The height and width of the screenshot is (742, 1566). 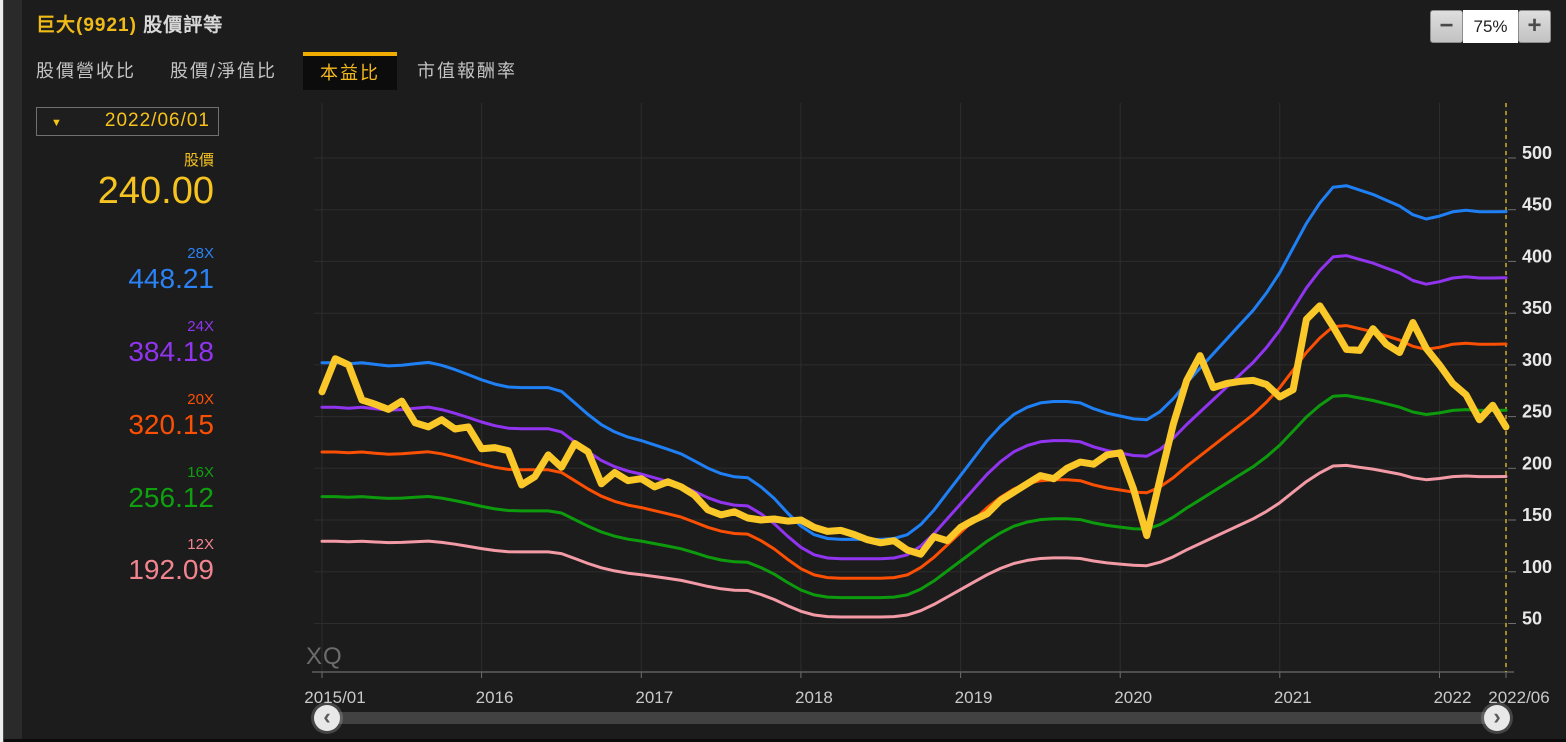 I want to click on legend-item-12x: 12X 192.09, so click(x=171, y=561).